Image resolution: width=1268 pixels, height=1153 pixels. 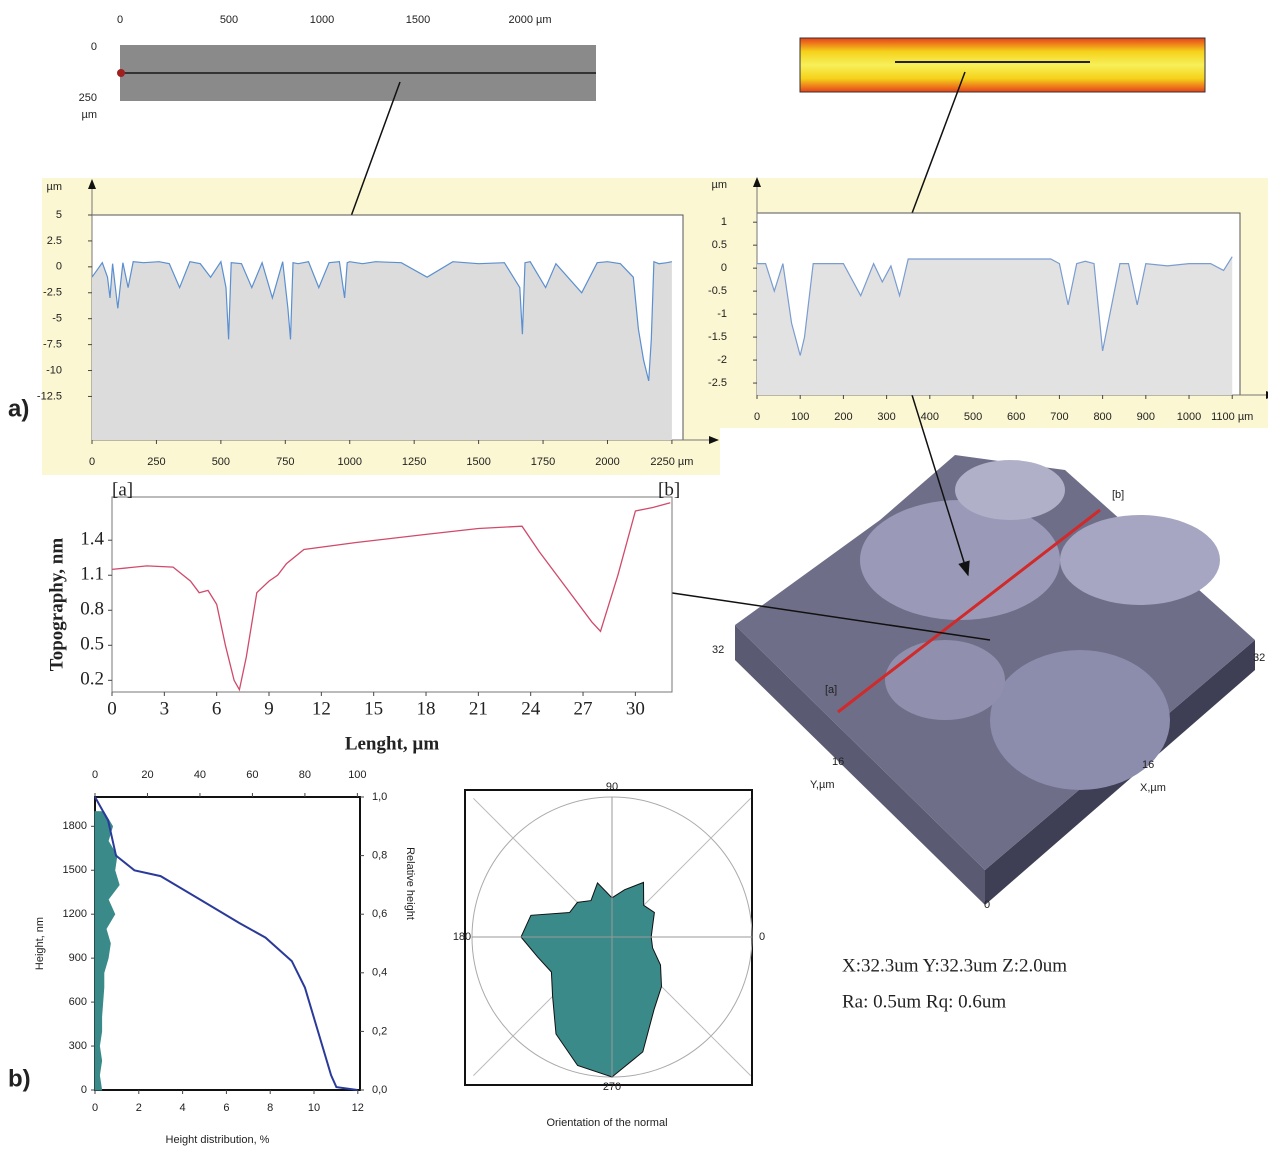 What do you see at coordinates (314, 1108) in the screenshot?
I see `x-tick-label: 10` at bounding box center [314, 1108].